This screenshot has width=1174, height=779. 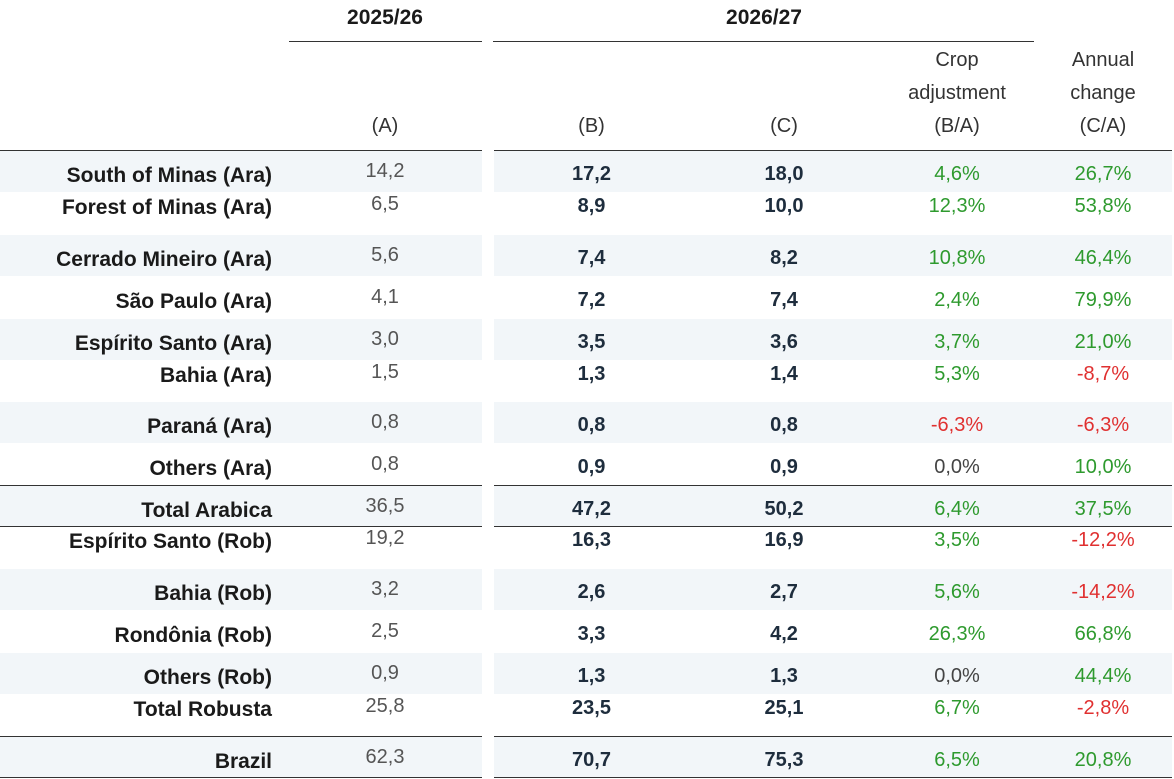 I want to click on annual-change-cell: 79,9%, so click(x=1103, y=300).